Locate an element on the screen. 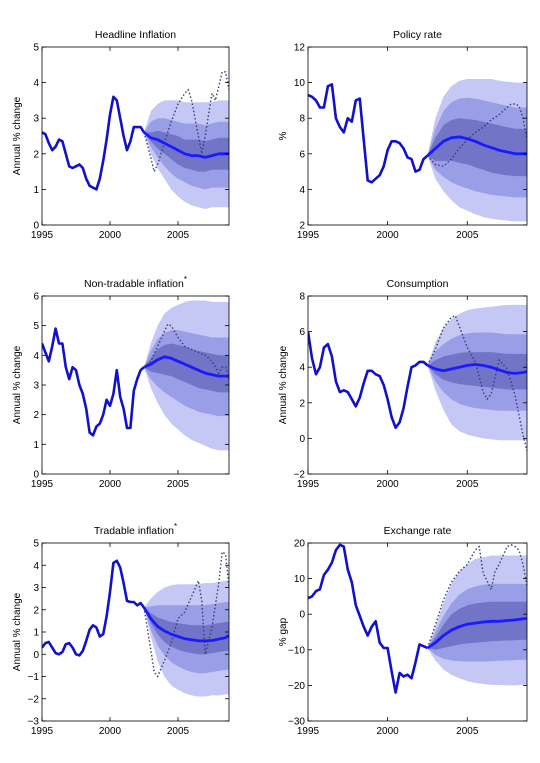  y-tick-label: −30 is located at coordinates (296, 722).